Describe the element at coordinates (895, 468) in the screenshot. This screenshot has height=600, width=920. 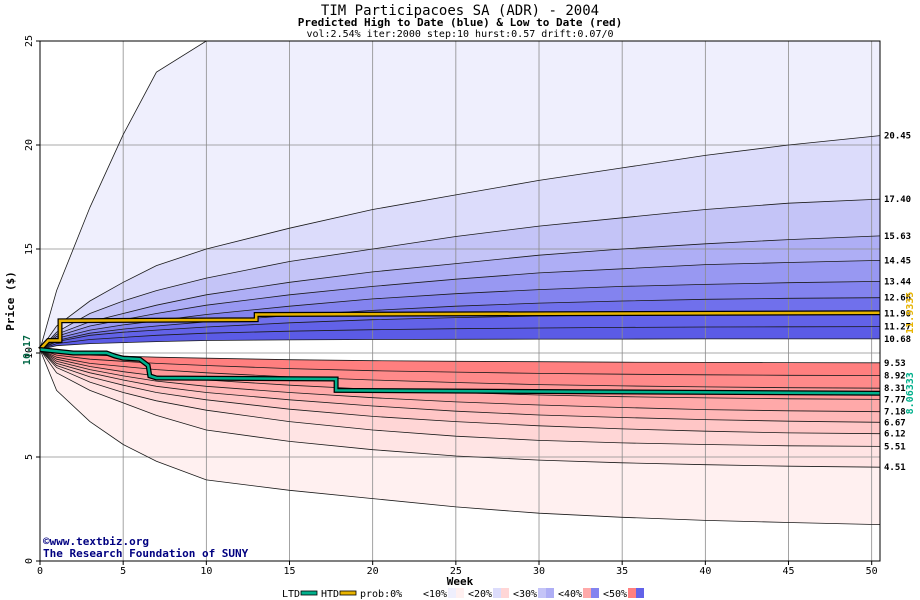
I see `band-end-label-lower-20: 4.51` at that location.